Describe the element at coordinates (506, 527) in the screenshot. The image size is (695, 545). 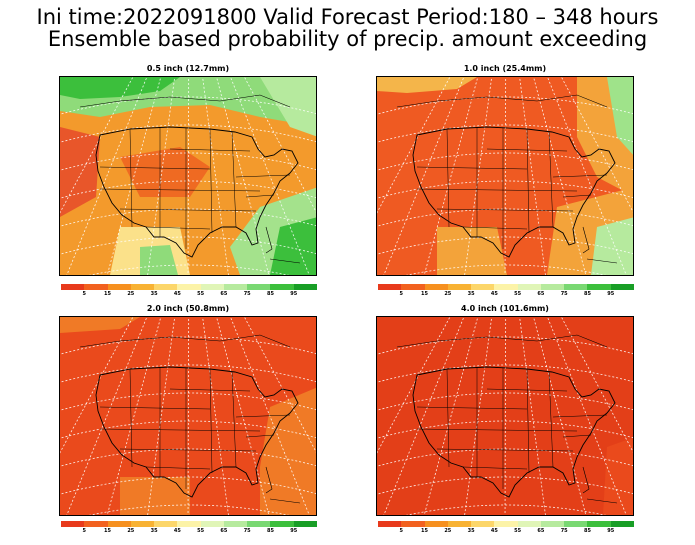
I see `colorbar-4p0-inch: 5 15 25 35 45 55 65 75 85 95` at that location.